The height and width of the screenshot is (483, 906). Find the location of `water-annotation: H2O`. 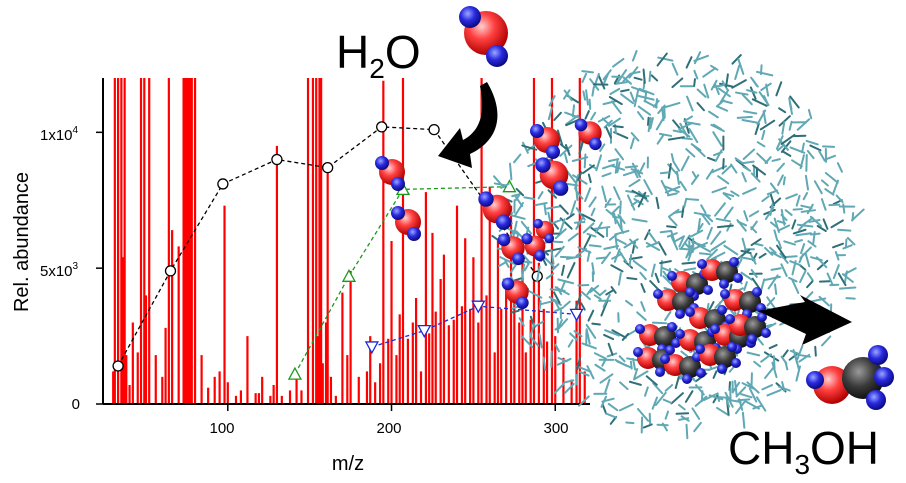

water-annotation: H2O is located at coordinates (422, 87).